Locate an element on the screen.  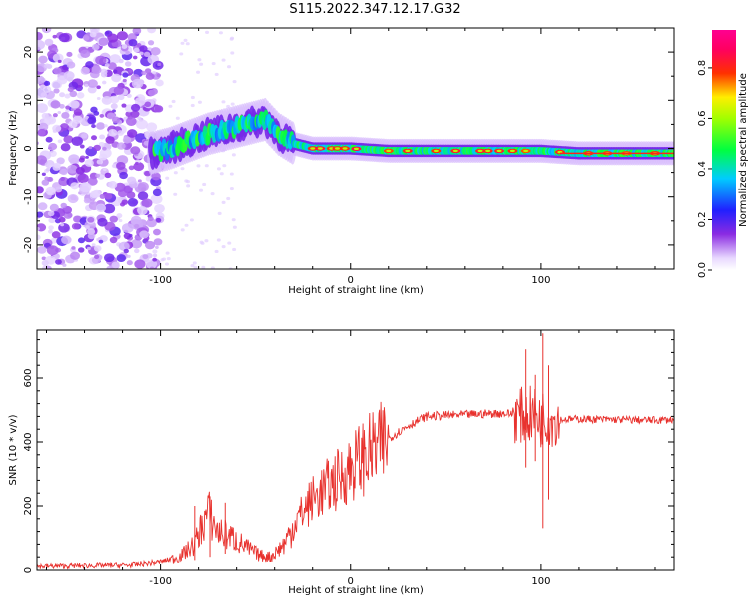
spectrogram-xlabel: Height of straight line (km) is located at coordinates (356, 290).